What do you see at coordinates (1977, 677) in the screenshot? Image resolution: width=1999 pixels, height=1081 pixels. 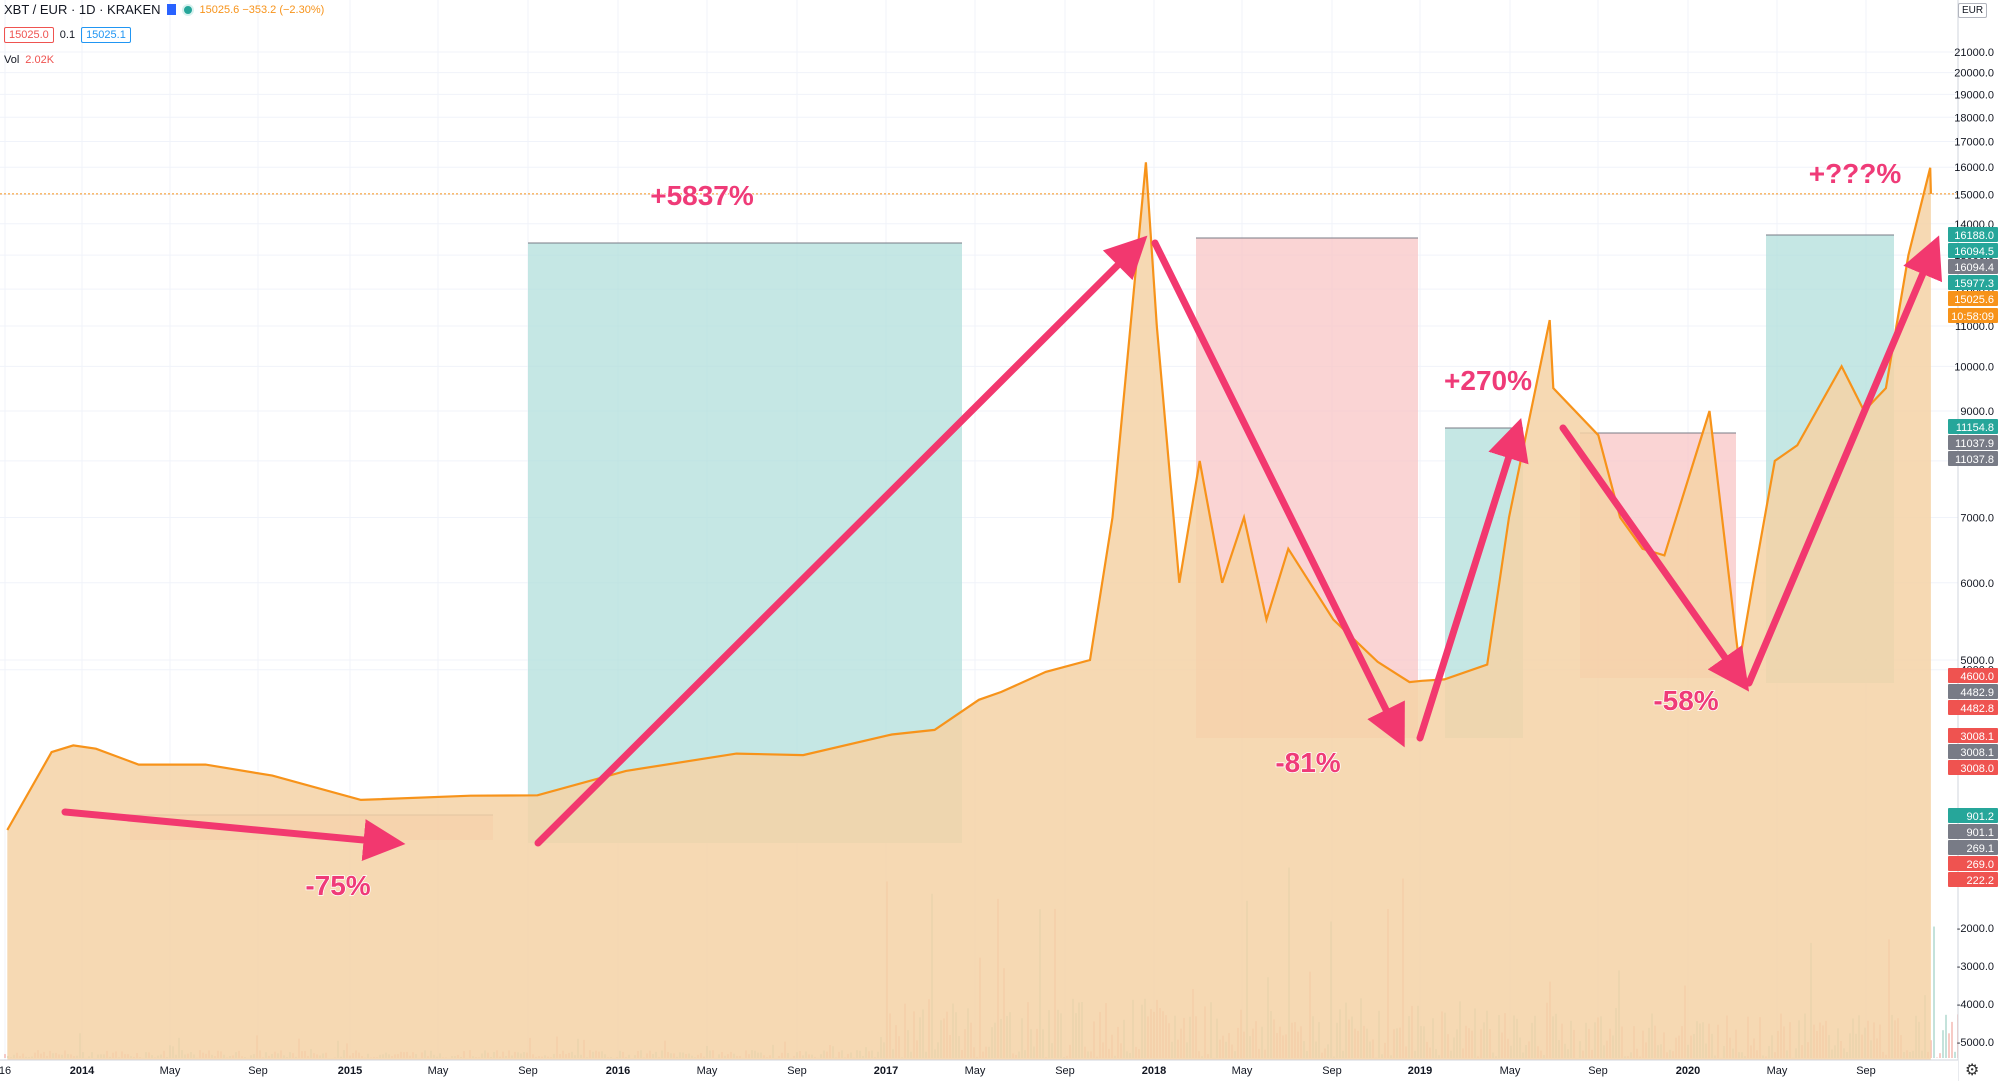 I see `price-tag-label: 4600.0` at bounding box center [1977, 677].